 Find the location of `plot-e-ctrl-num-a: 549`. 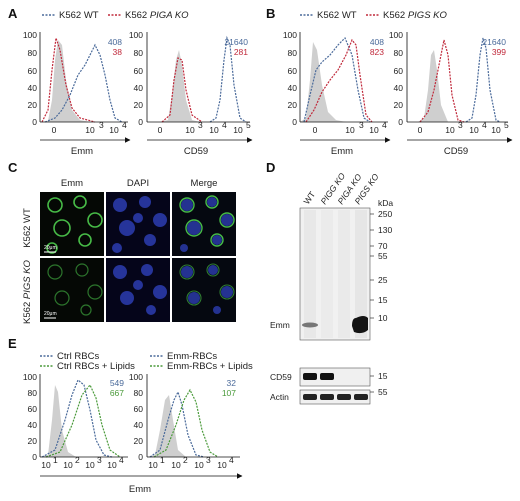

plot-e-ctrl-num-a: 549 is located at coordinates (117, 383).